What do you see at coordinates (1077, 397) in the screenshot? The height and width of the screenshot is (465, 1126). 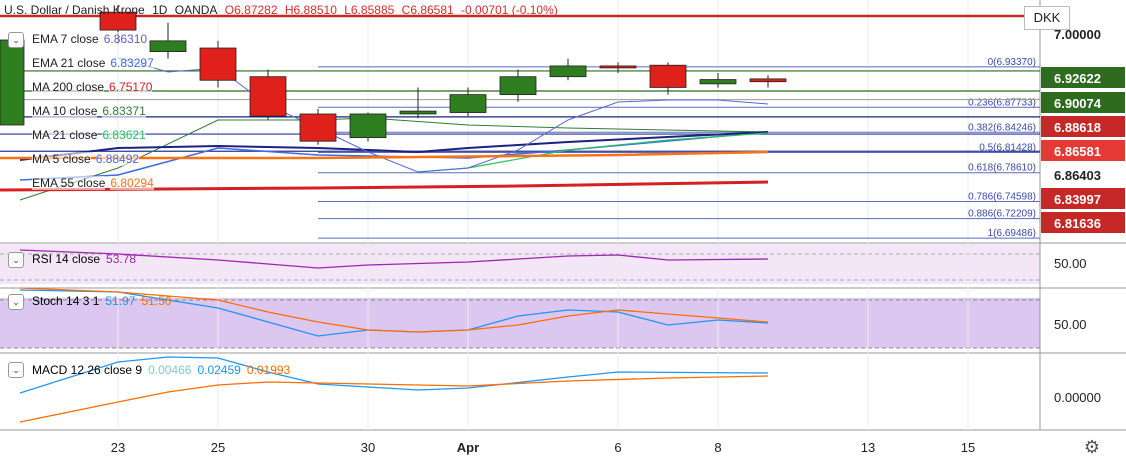 I see `macd-axis-label: 0.00000` at bounding box center [1077, 397].